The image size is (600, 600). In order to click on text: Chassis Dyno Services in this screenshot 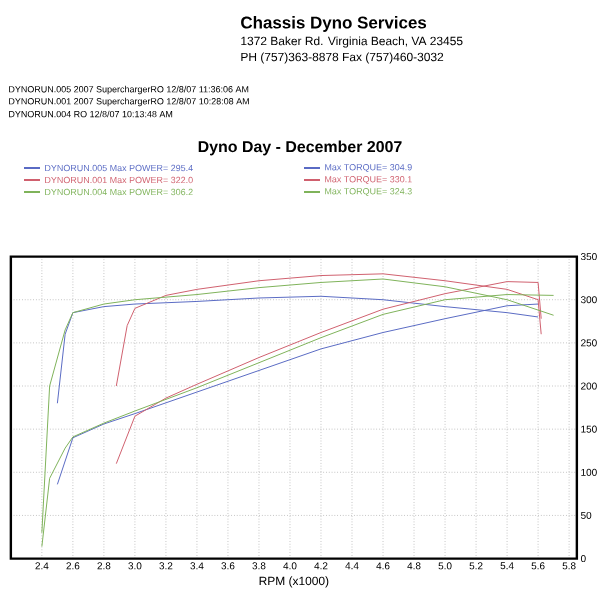, I will do `click(334, 24)`.